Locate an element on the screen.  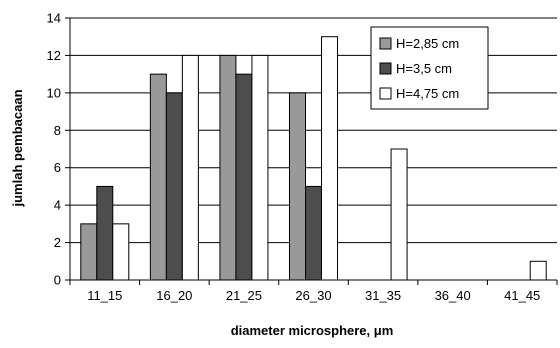
x-tick-label: 11_15 is located at coordinates (104, 295).